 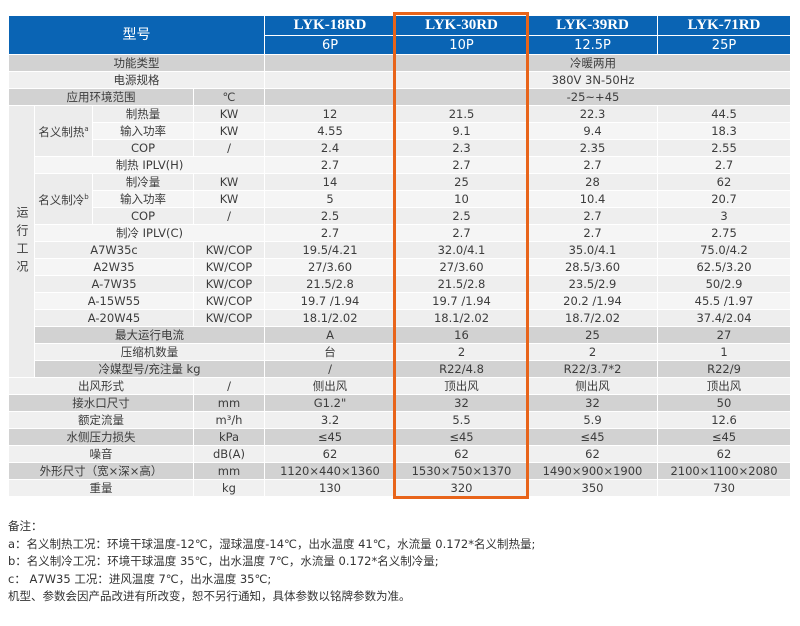 I want to click on row-value: 14, so click(x=330, y=182).